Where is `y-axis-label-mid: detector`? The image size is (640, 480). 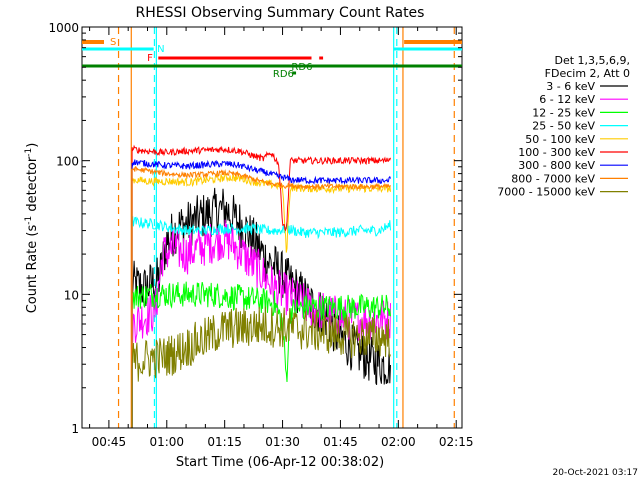
y-axis-label-mid: detector is located at coordinates (32, 186).